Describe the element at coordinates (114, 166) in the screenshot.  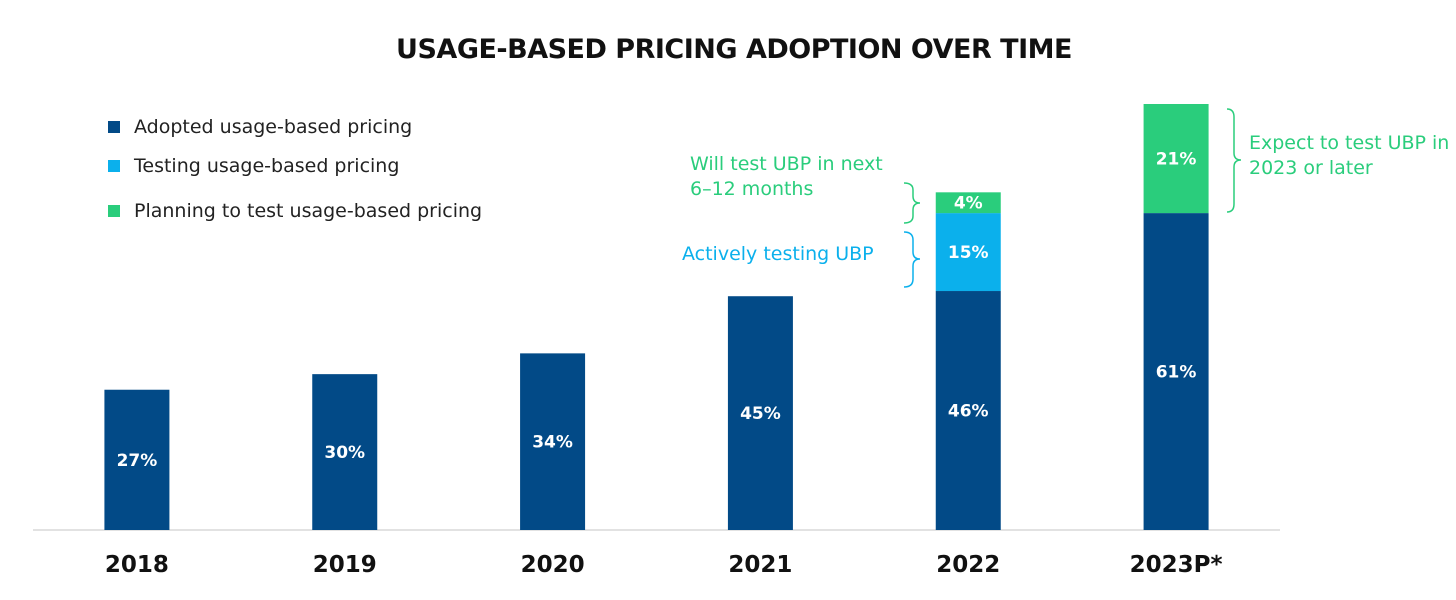
I see `legend-swatch-testing` at that location.